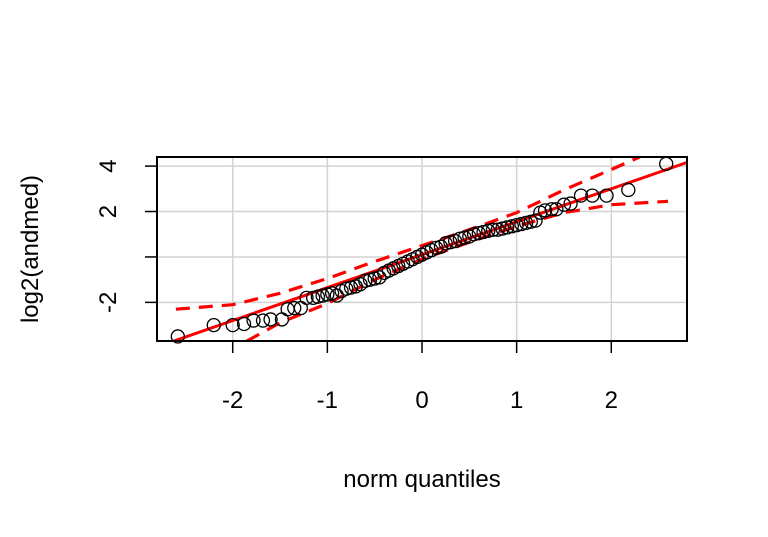  What do you see at coordinates (421, 479) in the screenshot?
I see `x-axis-title: norm quantiles` at bounding box center [421, 479].